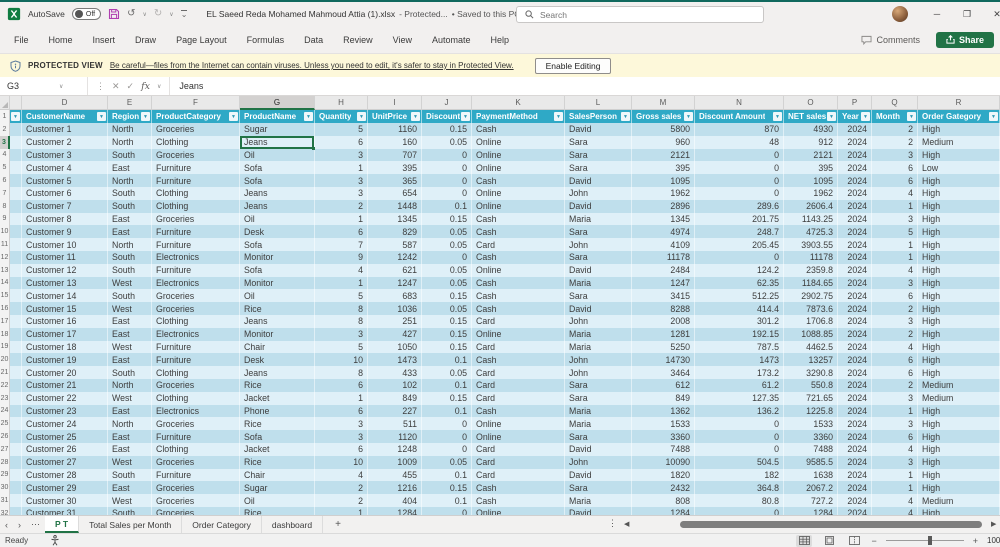 Image resolution: width=1000 pixels, height=547 pixels. Describe the element at coordinates (811, 449) in the screenshot. I see `cell: 7488` at that location.